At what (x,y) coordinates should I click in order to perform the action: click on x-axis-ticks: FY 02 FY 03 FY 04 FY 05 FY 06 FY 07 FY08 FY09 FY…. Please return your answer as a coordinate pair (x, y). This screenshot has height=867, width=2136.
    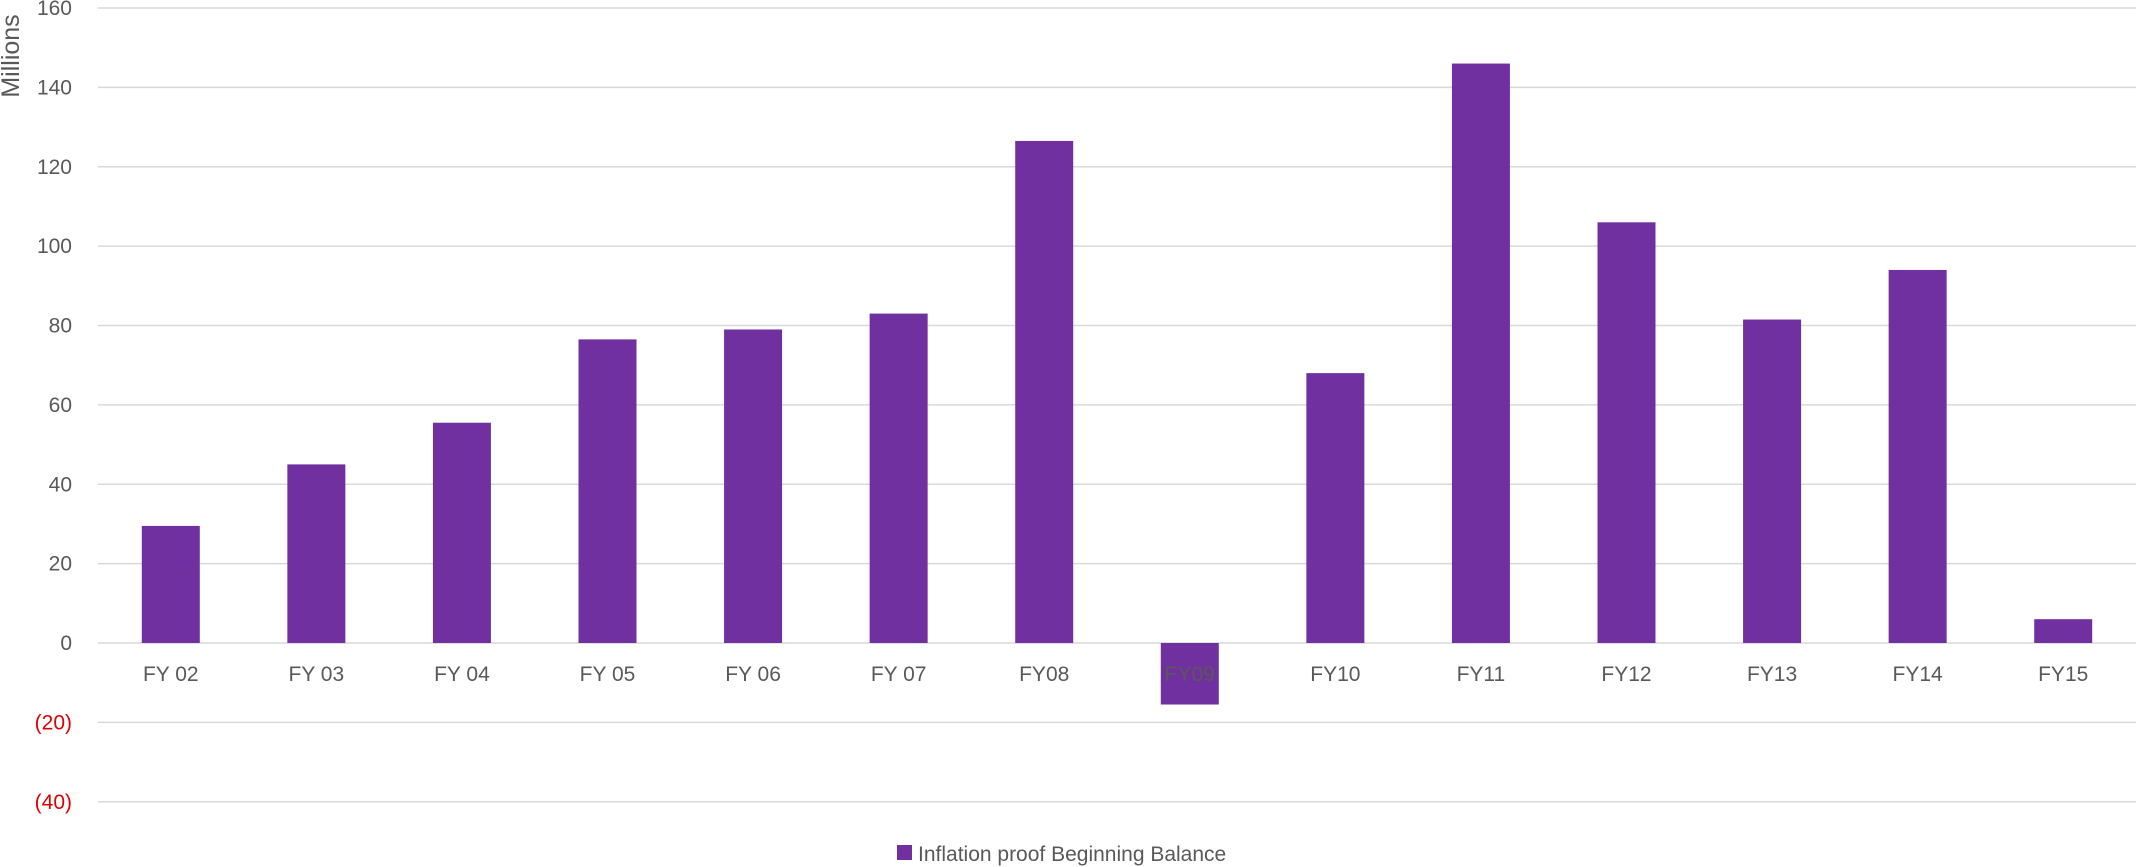
    Looking at the image, I should click on (1115, 674).